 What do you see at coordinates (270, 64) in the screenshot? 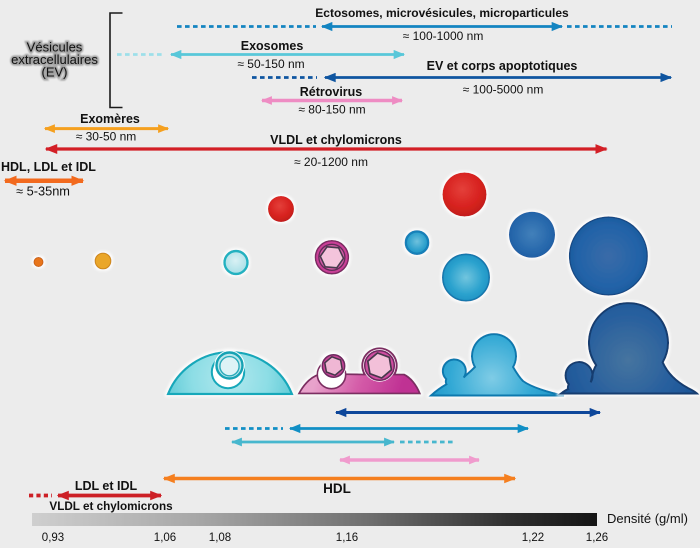
I see `svg-text: ≈ 50-150 nm` at bounding box center [270, 64].